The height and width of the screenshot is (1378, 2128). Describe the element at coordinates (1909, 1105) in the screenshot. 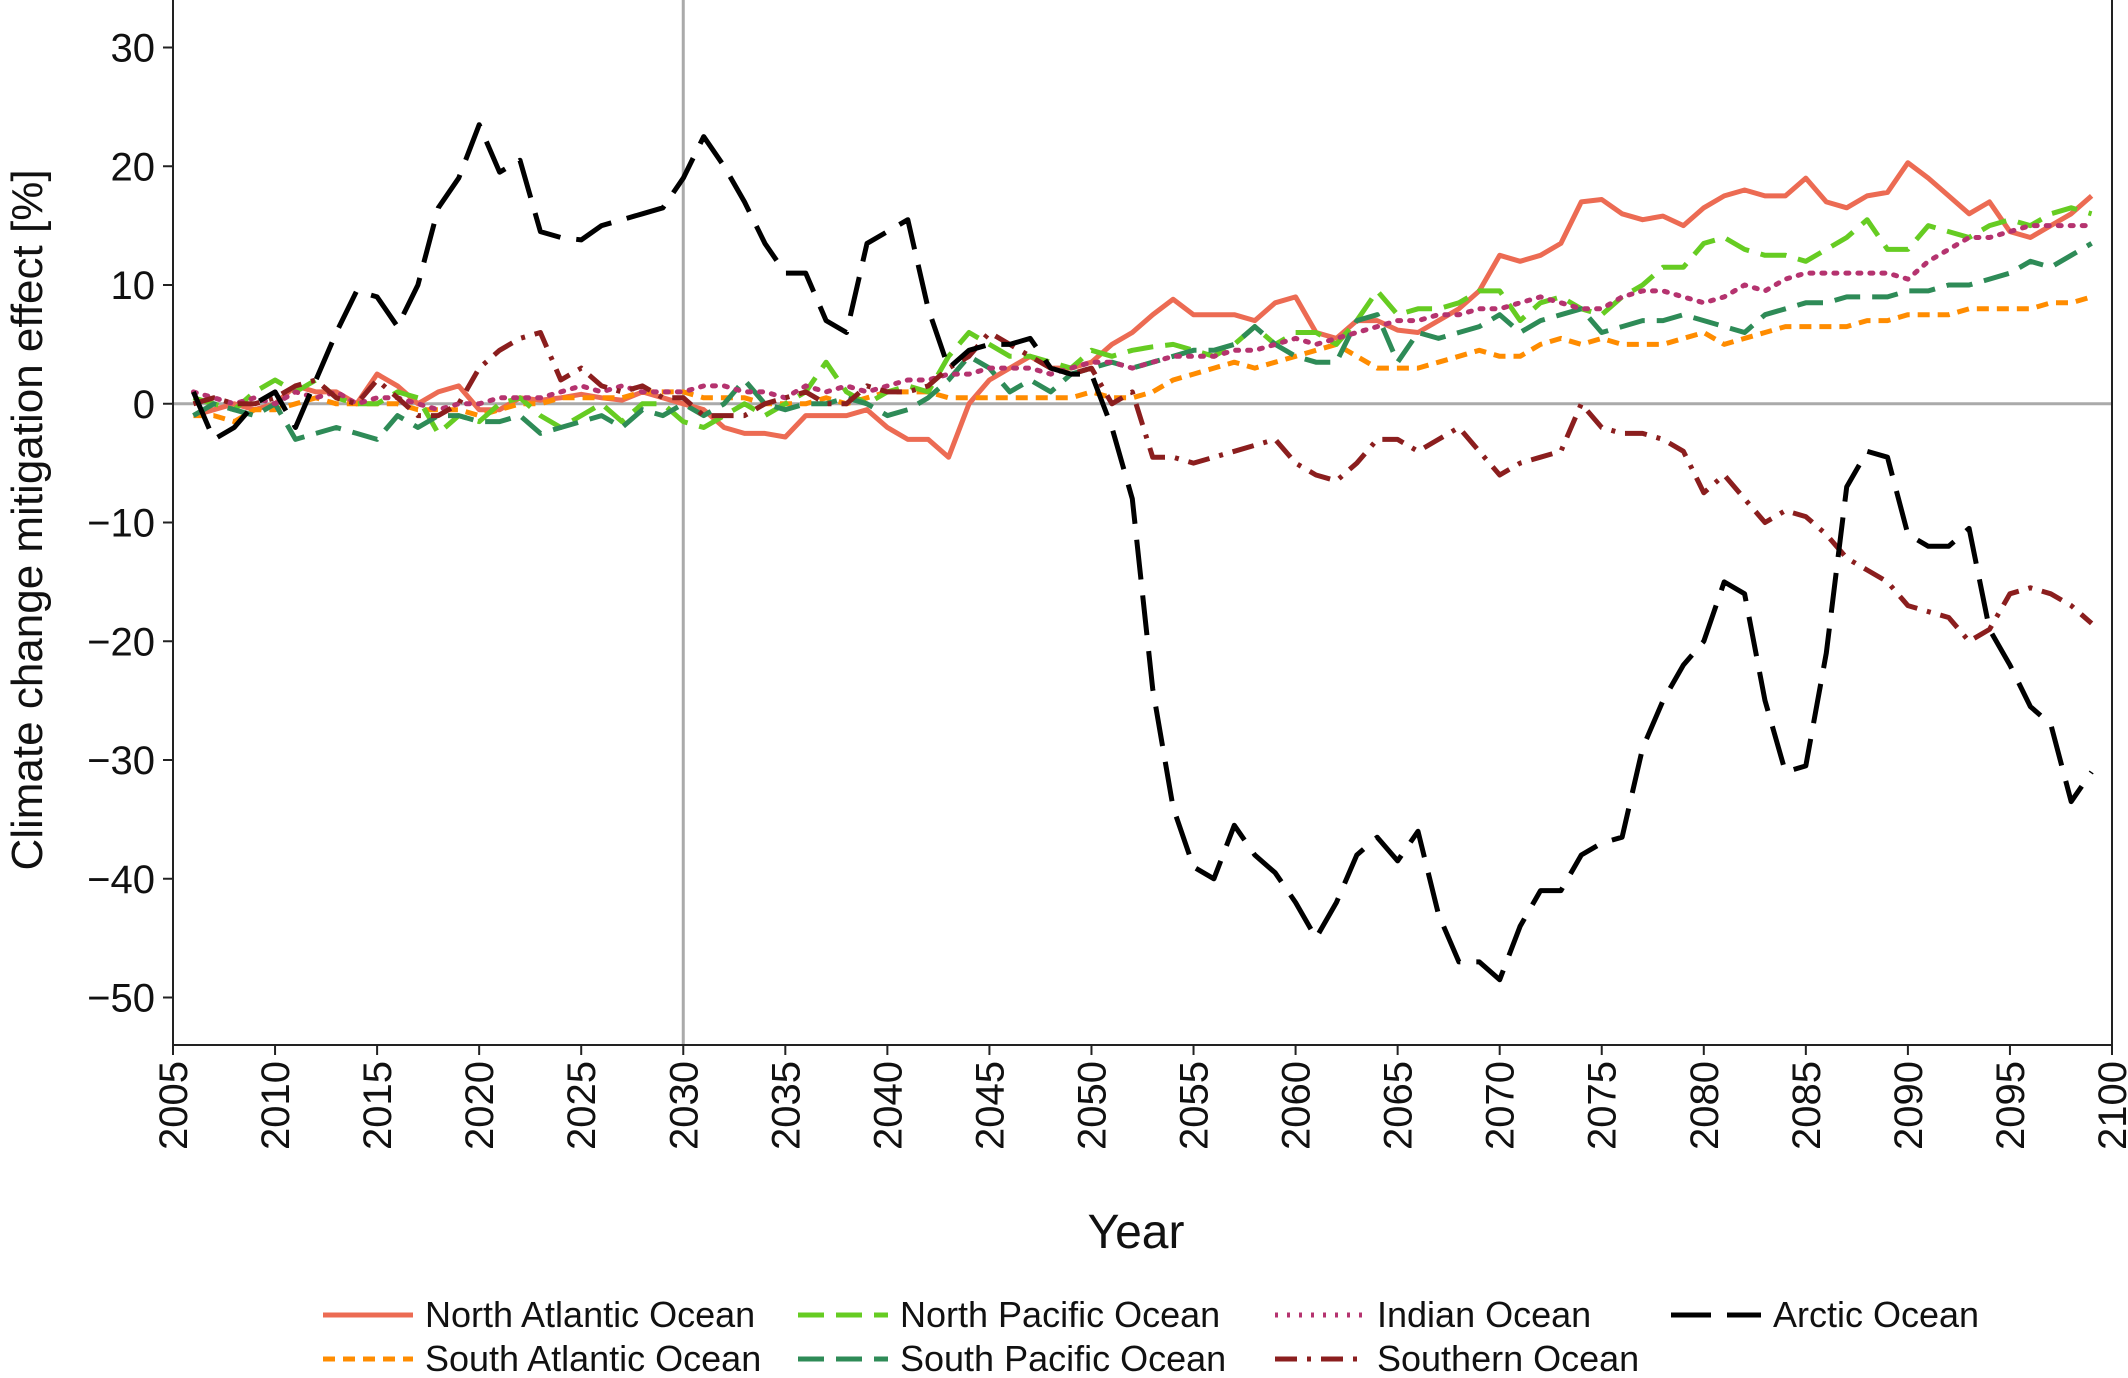

I see `x-tick-label: 2090` at that location.